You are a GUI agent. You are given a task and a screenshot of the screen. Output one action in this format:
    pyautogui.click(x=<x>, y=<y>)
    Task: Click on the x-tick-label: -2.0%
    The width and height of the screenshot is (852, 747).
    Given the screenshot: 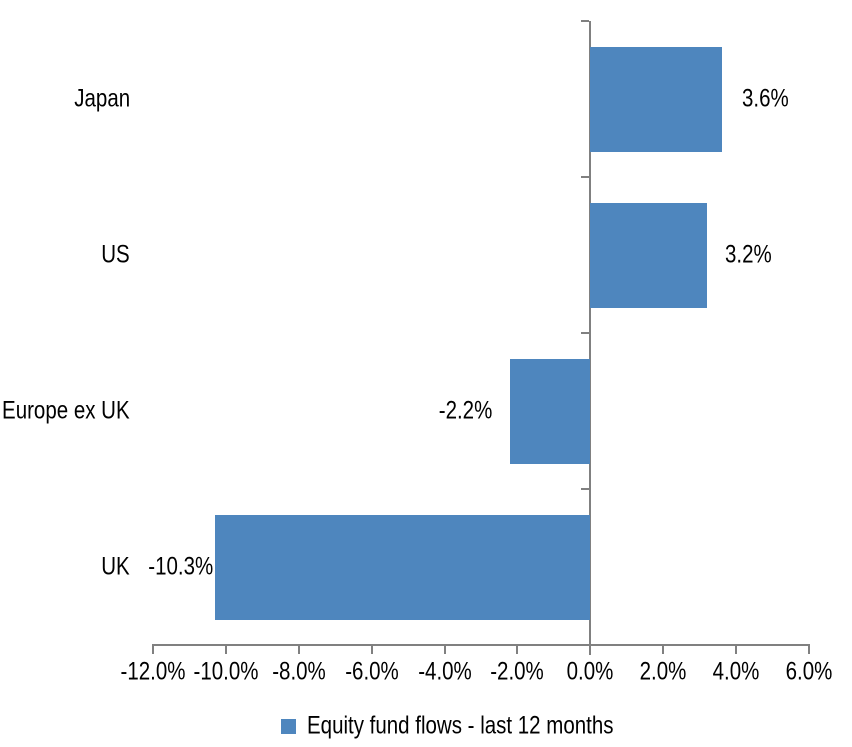 What is the action you would take?
    pyautogui.click(x=517, y=671)
    